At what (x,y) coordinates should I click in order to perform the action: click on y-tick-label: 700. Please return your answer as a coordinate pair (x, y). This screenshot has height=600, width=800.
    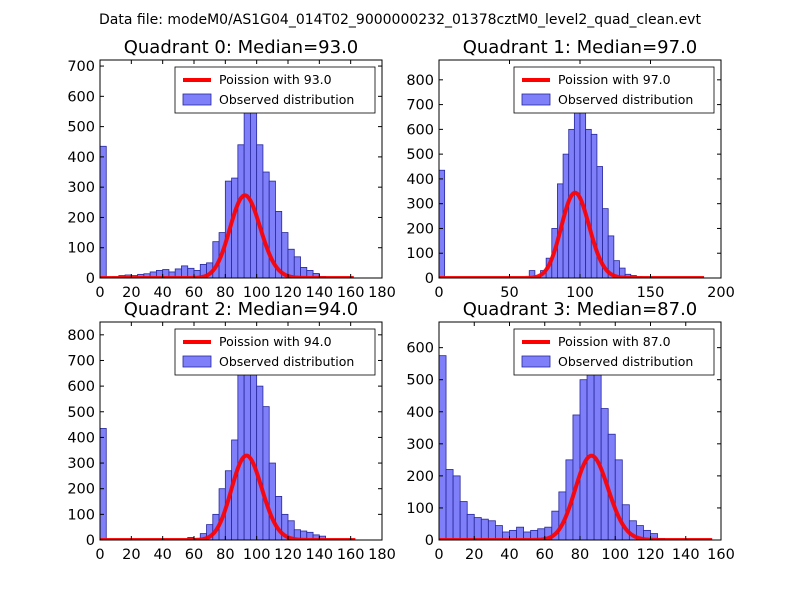
    Looking at the image, I should click on (420, 106).